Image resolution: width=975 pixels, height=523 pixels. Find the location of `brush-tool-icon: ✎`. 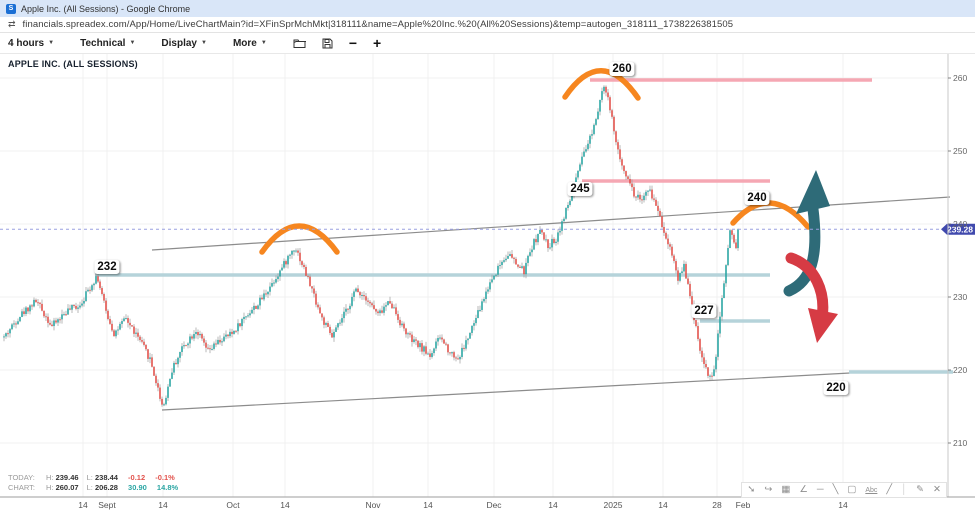

brush-tool-icon: ✎ is located at coordinates (920, 490).